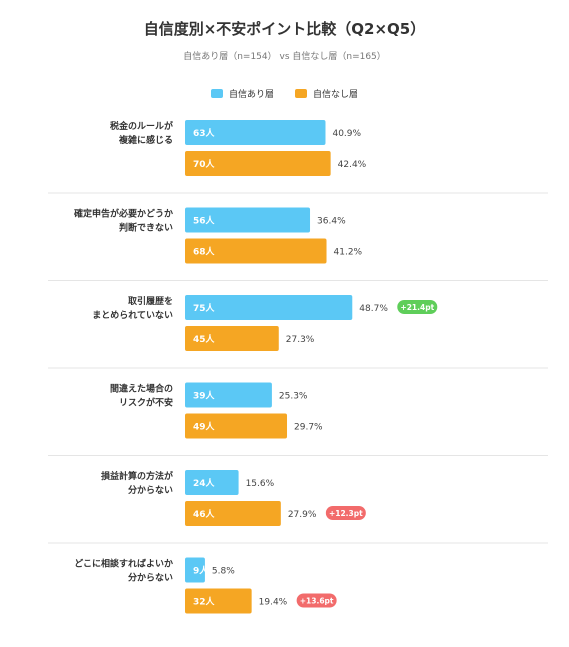 The height and width of the screenshot is (647, 569). What do you see at coordinates (141, 389) in the screenshot?
I see `category-label: 間違えた場合の` at bounding box center [141, 389].